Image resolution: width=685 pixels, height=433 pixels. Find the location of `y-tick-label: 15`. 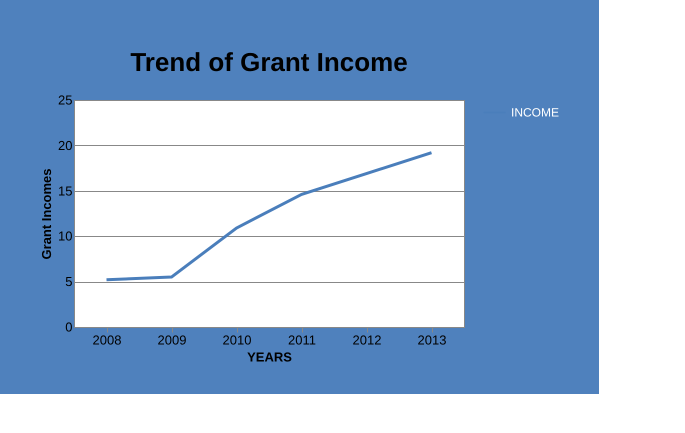

y-tick-label: 15 is located at coordinates (65, 190).